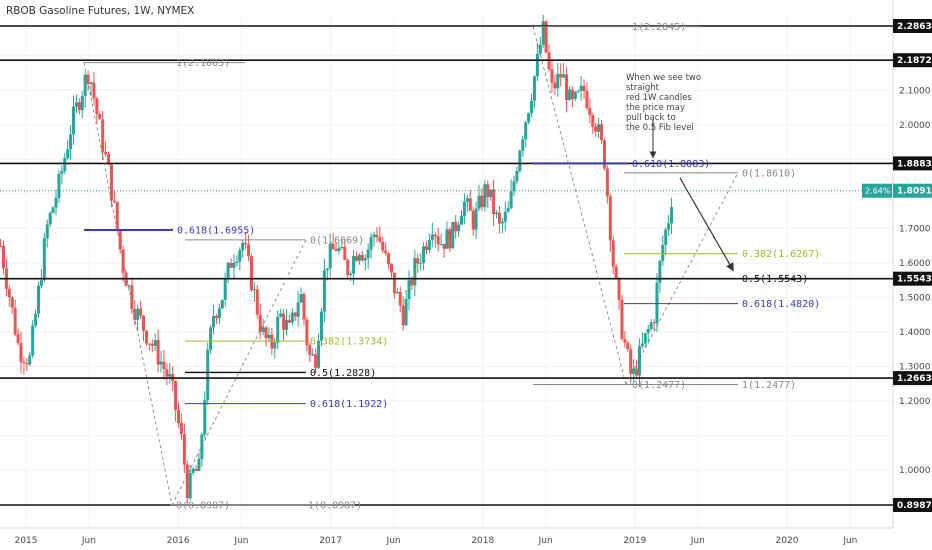 Image resolution: width=932 pixels, height=550 pixels. Describe the element at coordinates (915, 126) in the screenshot. I see `y-tick-label: 2.0000` at that location.